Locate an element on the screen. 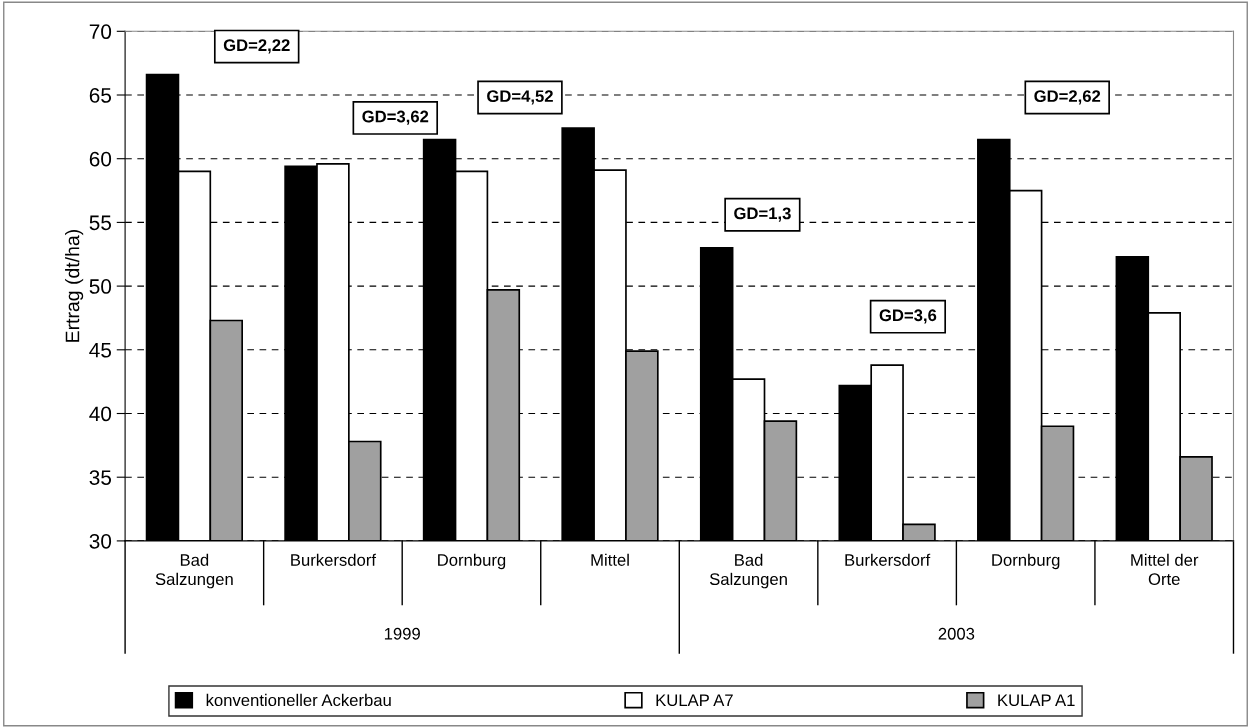 The width and height of the screenshot is (1251, 728). annotation: GD=1,3 is located at coordinates (762, 214).